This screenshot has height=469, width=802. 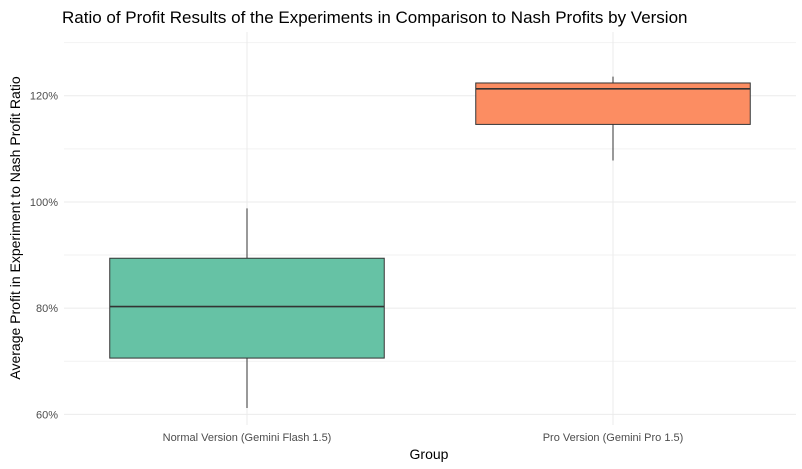 I want to click on y-tick-label: 100%, so click(x=44, y=203).